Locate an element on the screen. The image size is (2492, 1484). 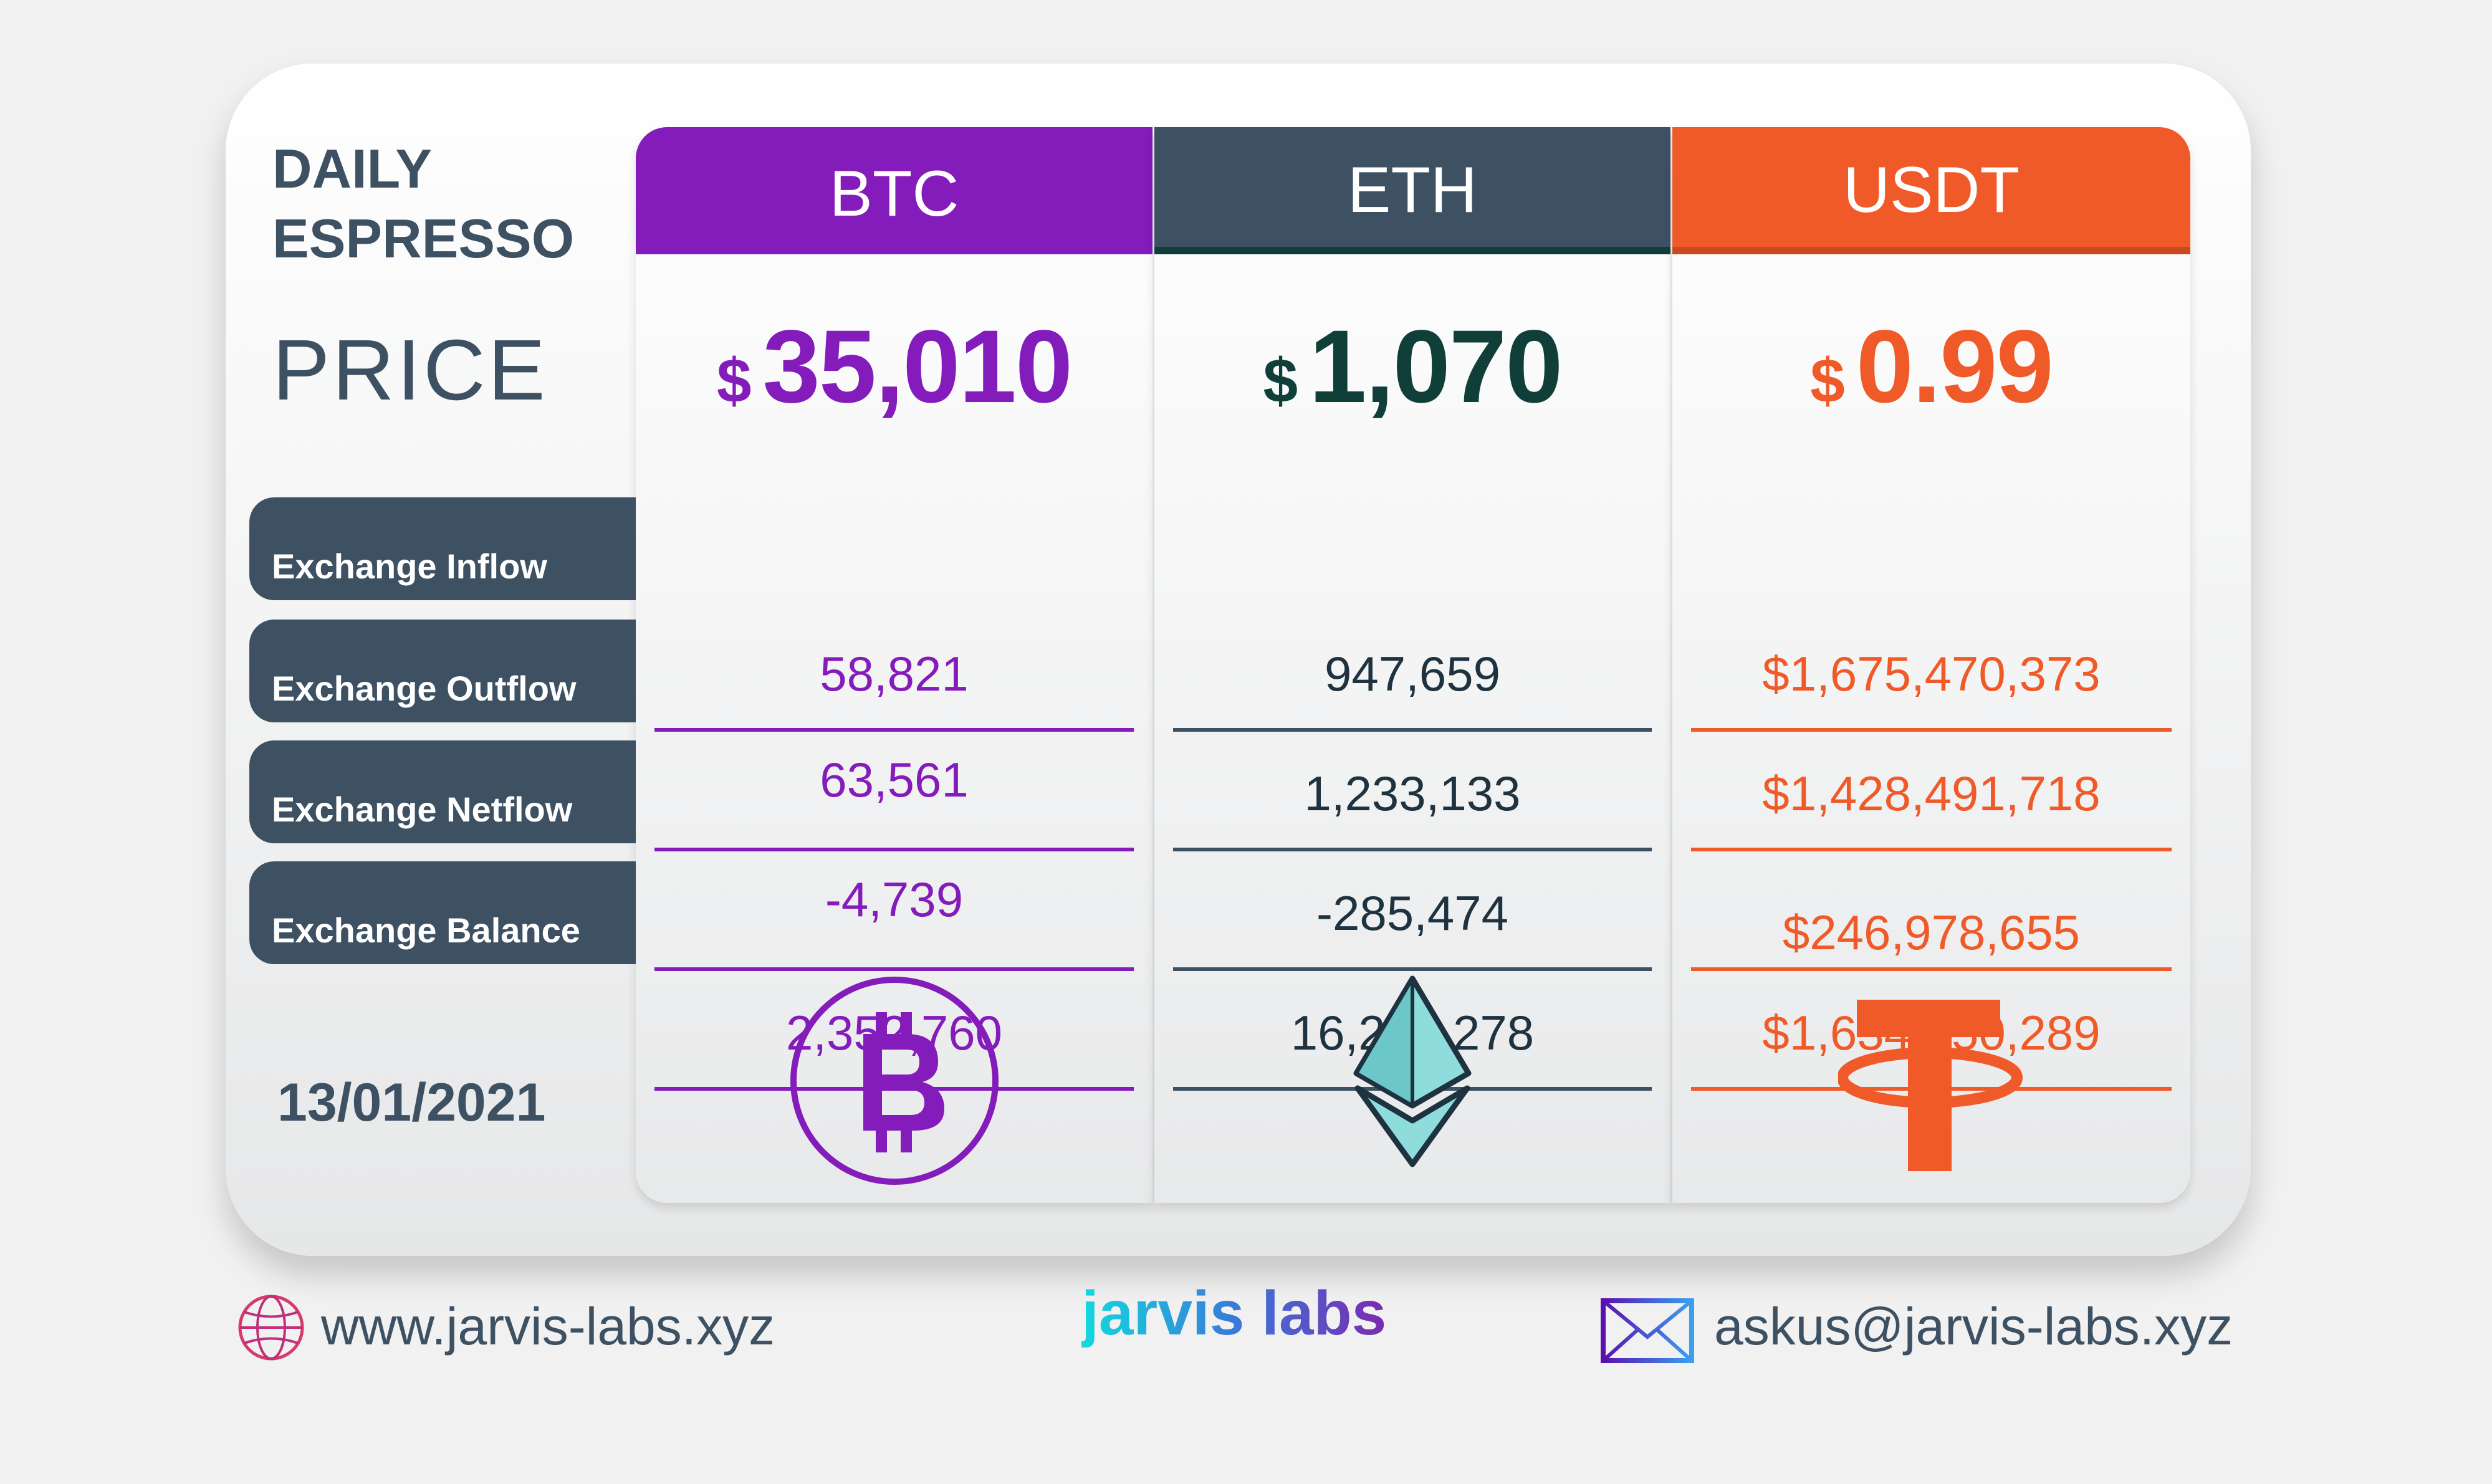
jarvis-labs-logo: jarvis labs is located at coordinates (1234, 1313).